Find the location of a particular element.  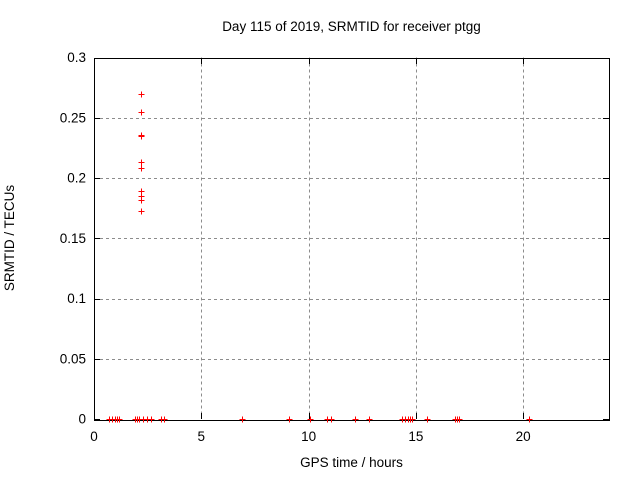

x-tick-label: 15 is located at coordinates (415, 436).